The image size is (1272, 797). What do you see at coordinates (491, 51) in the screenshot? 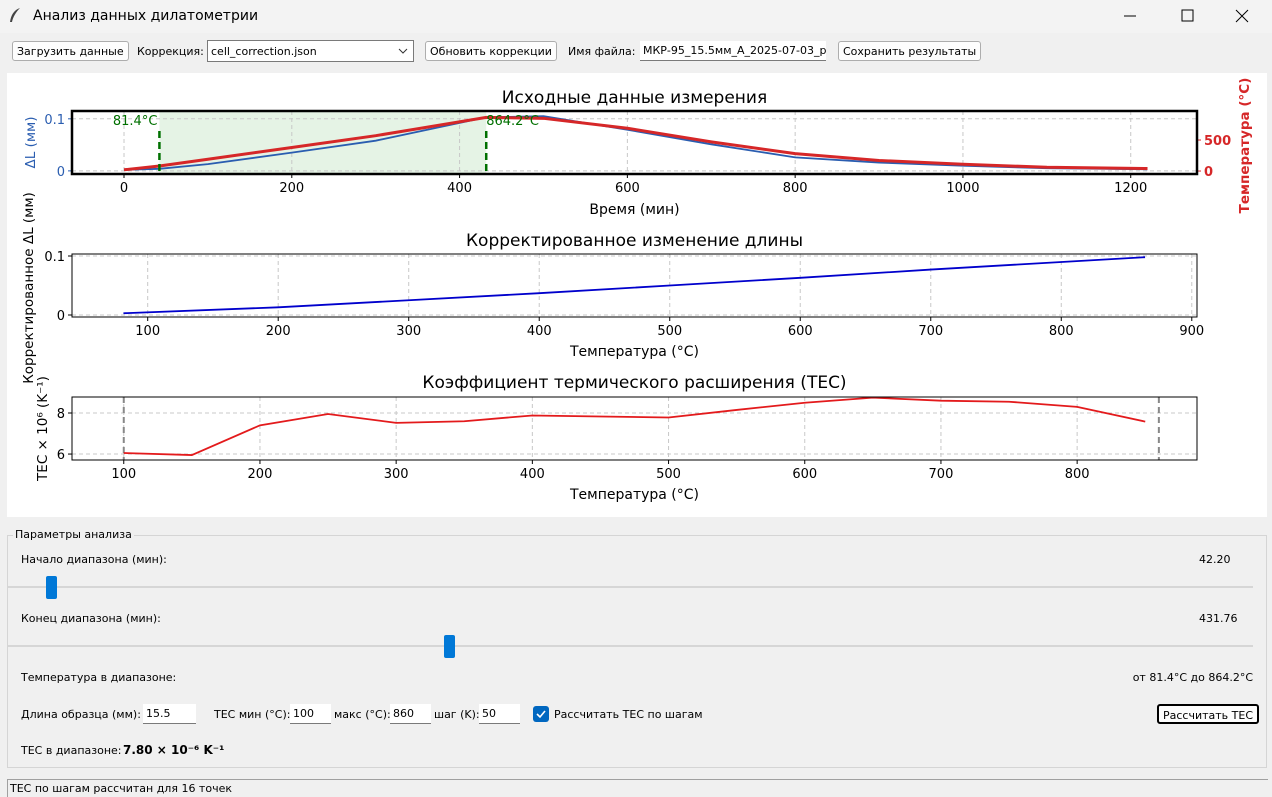
I see `refresh-button: Обновить коррекции` at bounding box center [491, 51].